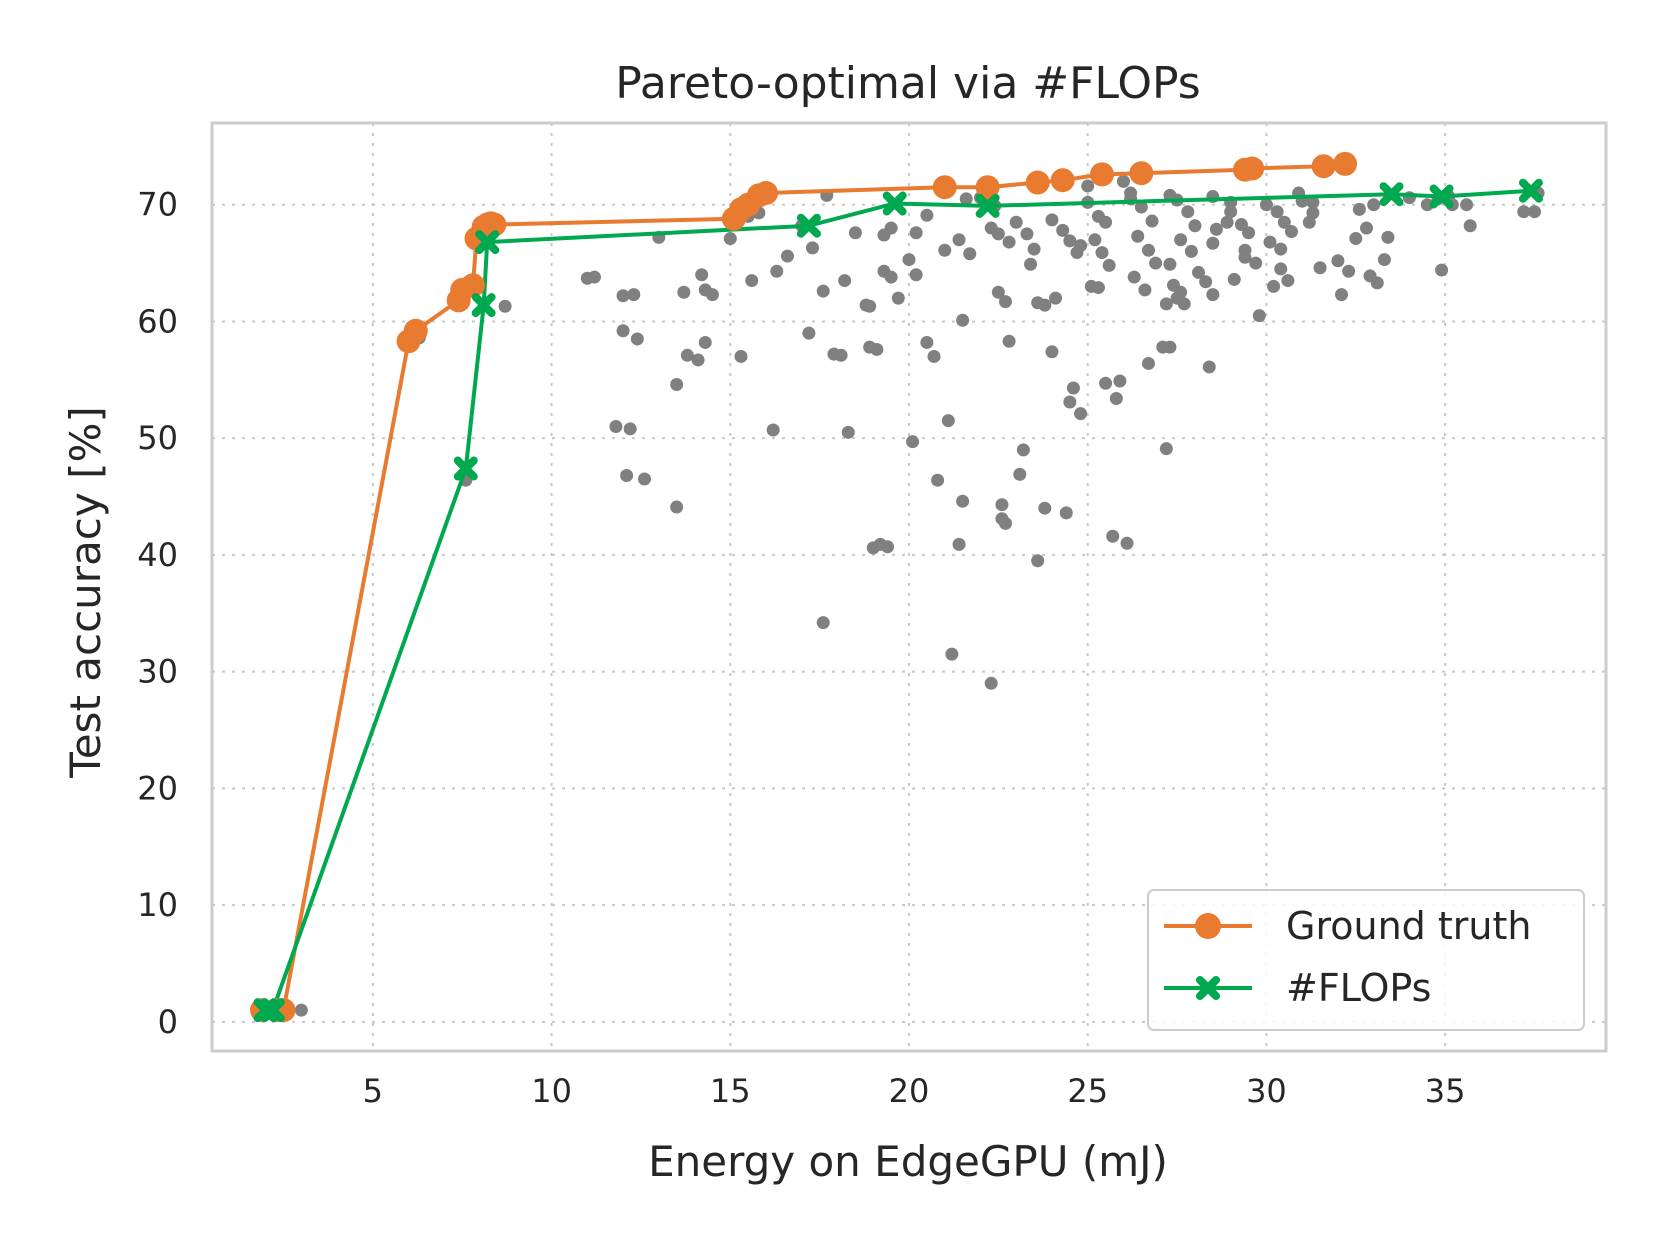 The image size is (1660, 1245). Describe the element at coordinates (914, 1091) in the screenshot. I see `x-axis-ticks: 5 10 15 20 25 30 35` at that location.